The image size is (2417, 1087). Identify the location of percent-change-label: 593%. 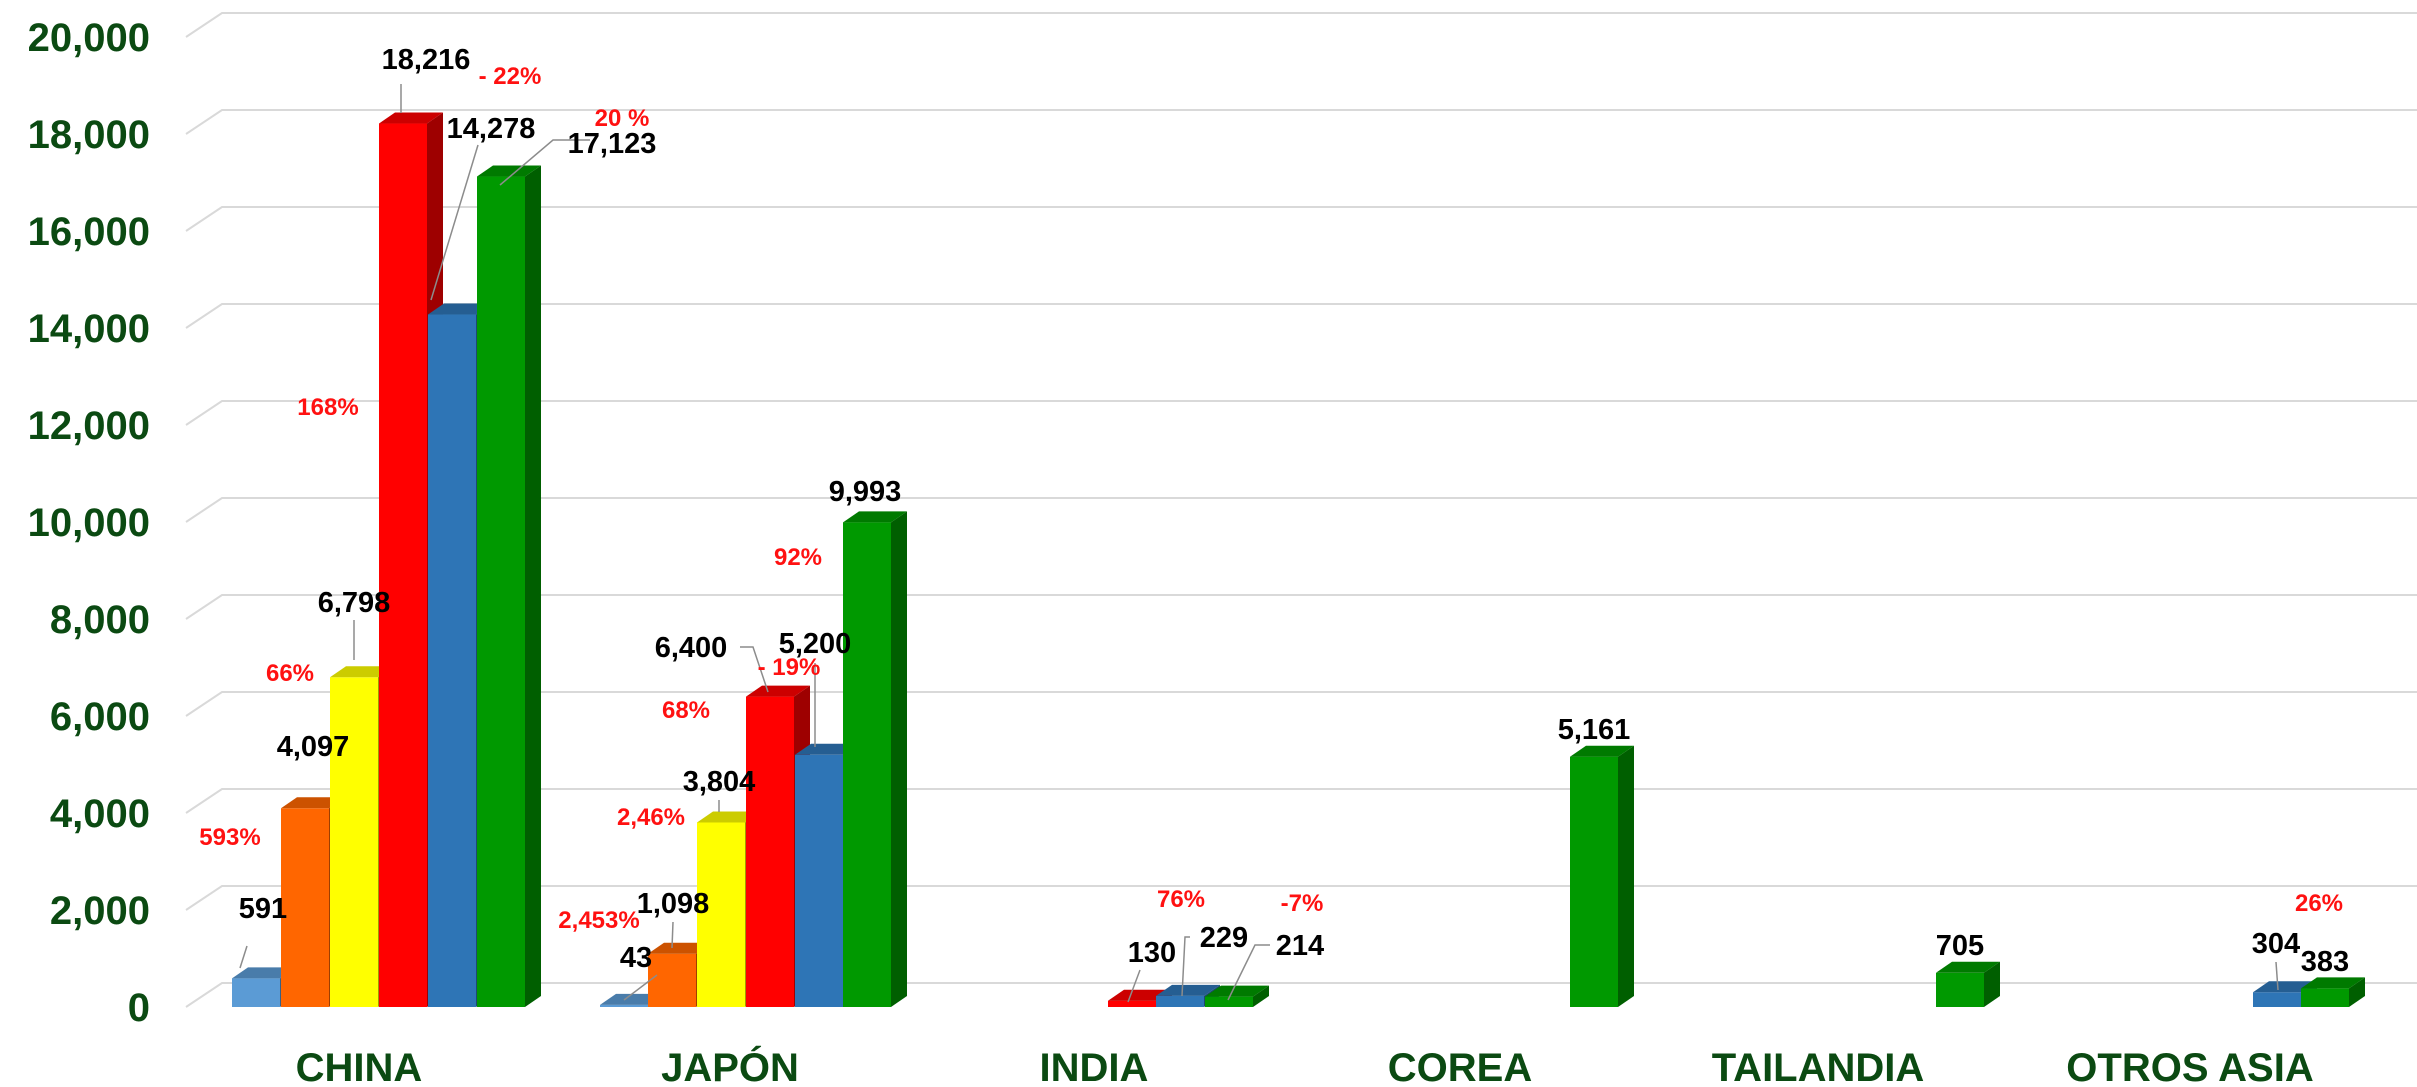
(229, 837).